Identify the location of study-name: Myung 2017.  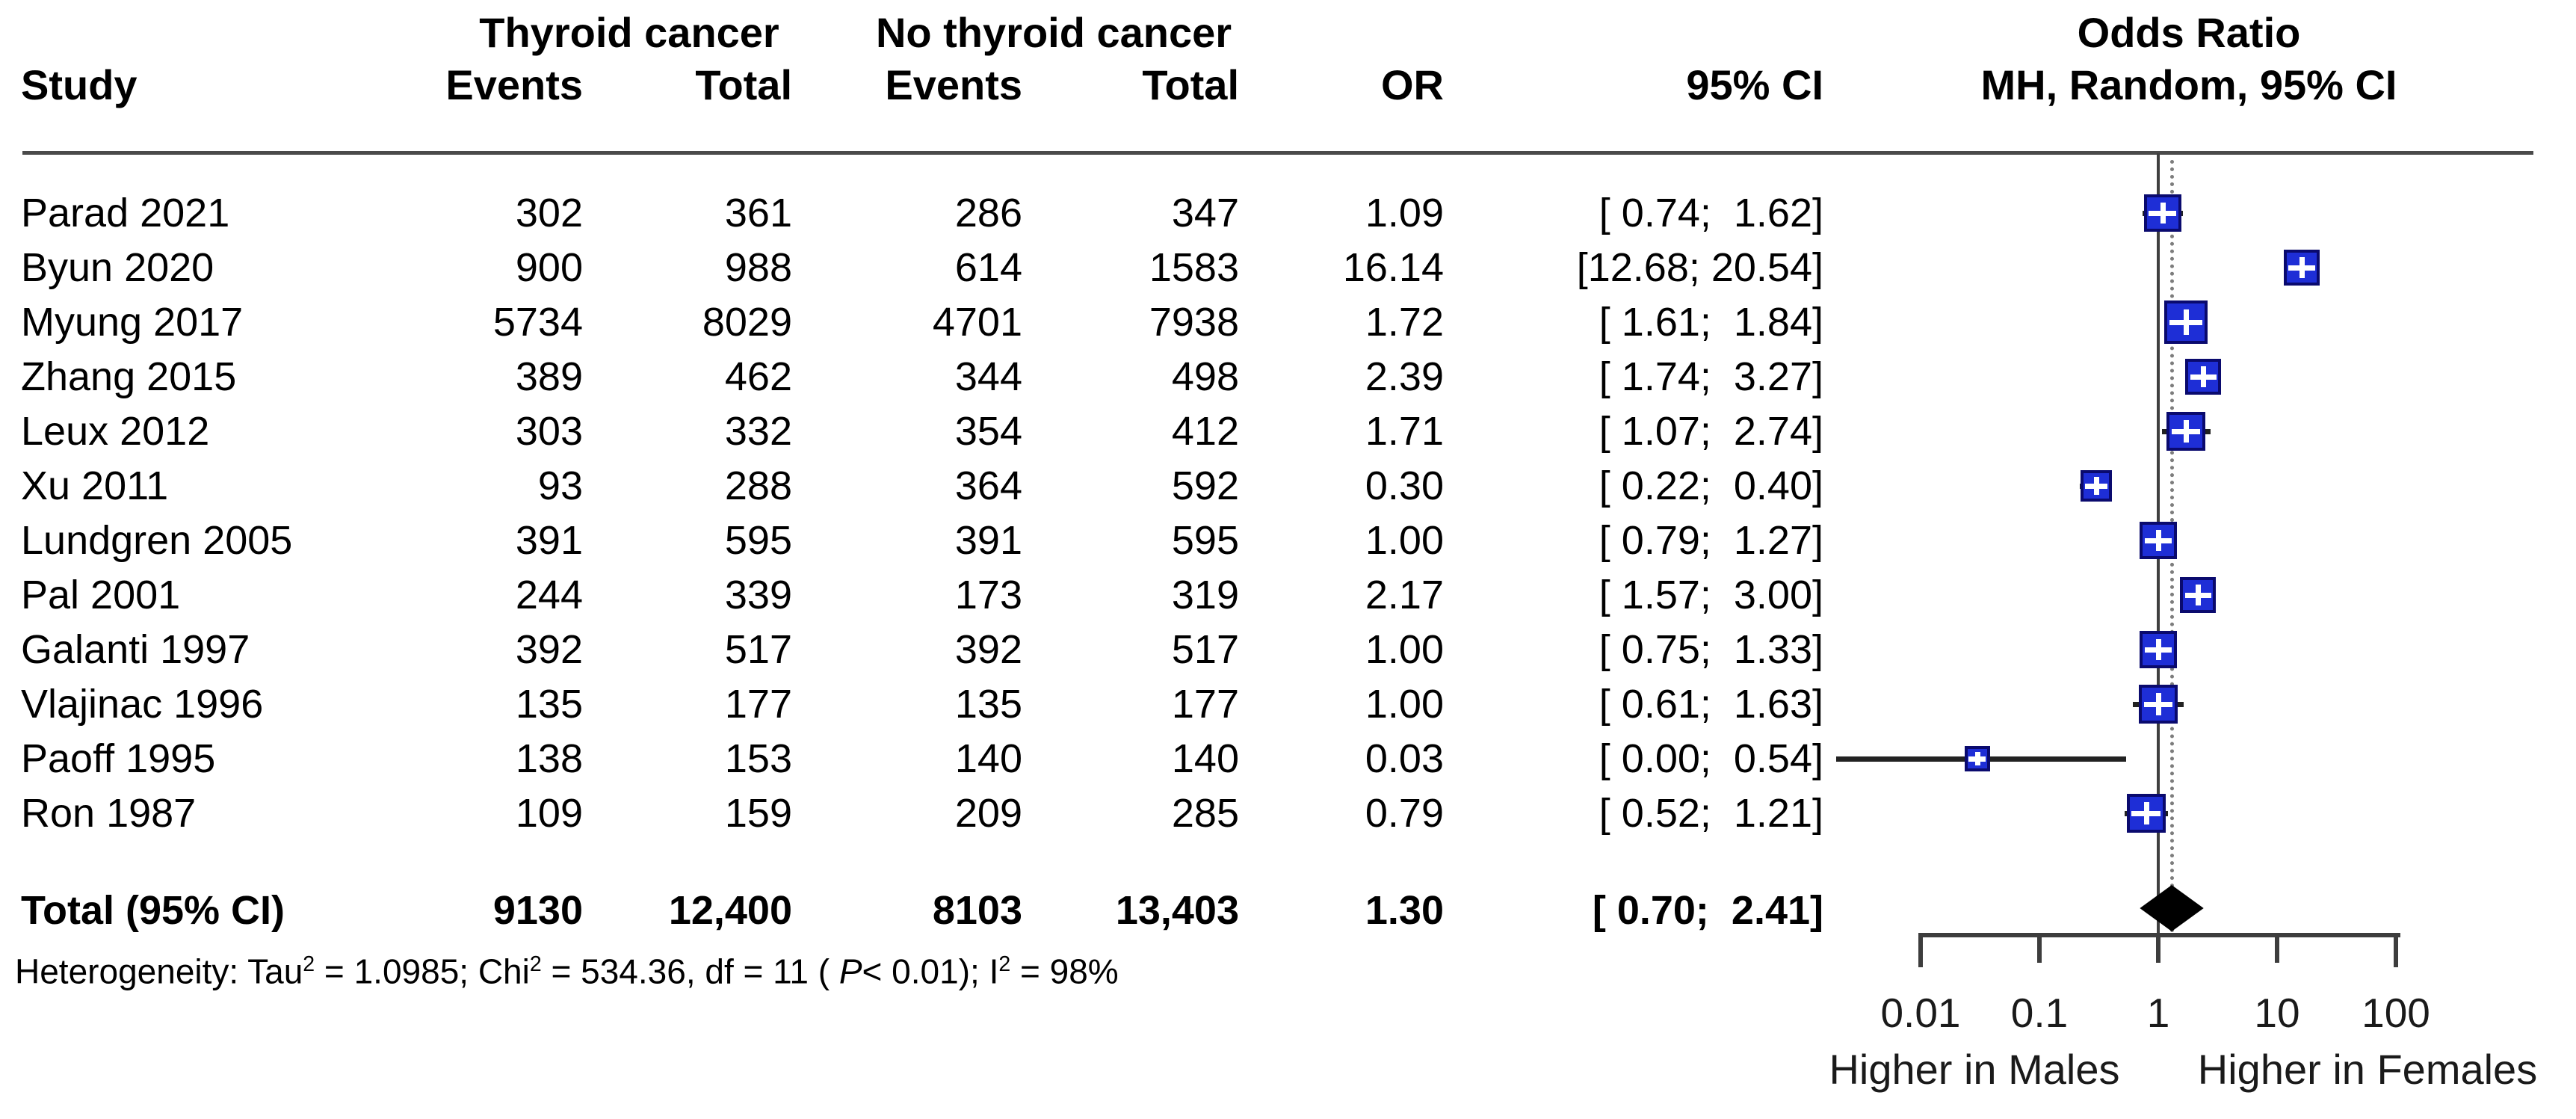
(132, 322).